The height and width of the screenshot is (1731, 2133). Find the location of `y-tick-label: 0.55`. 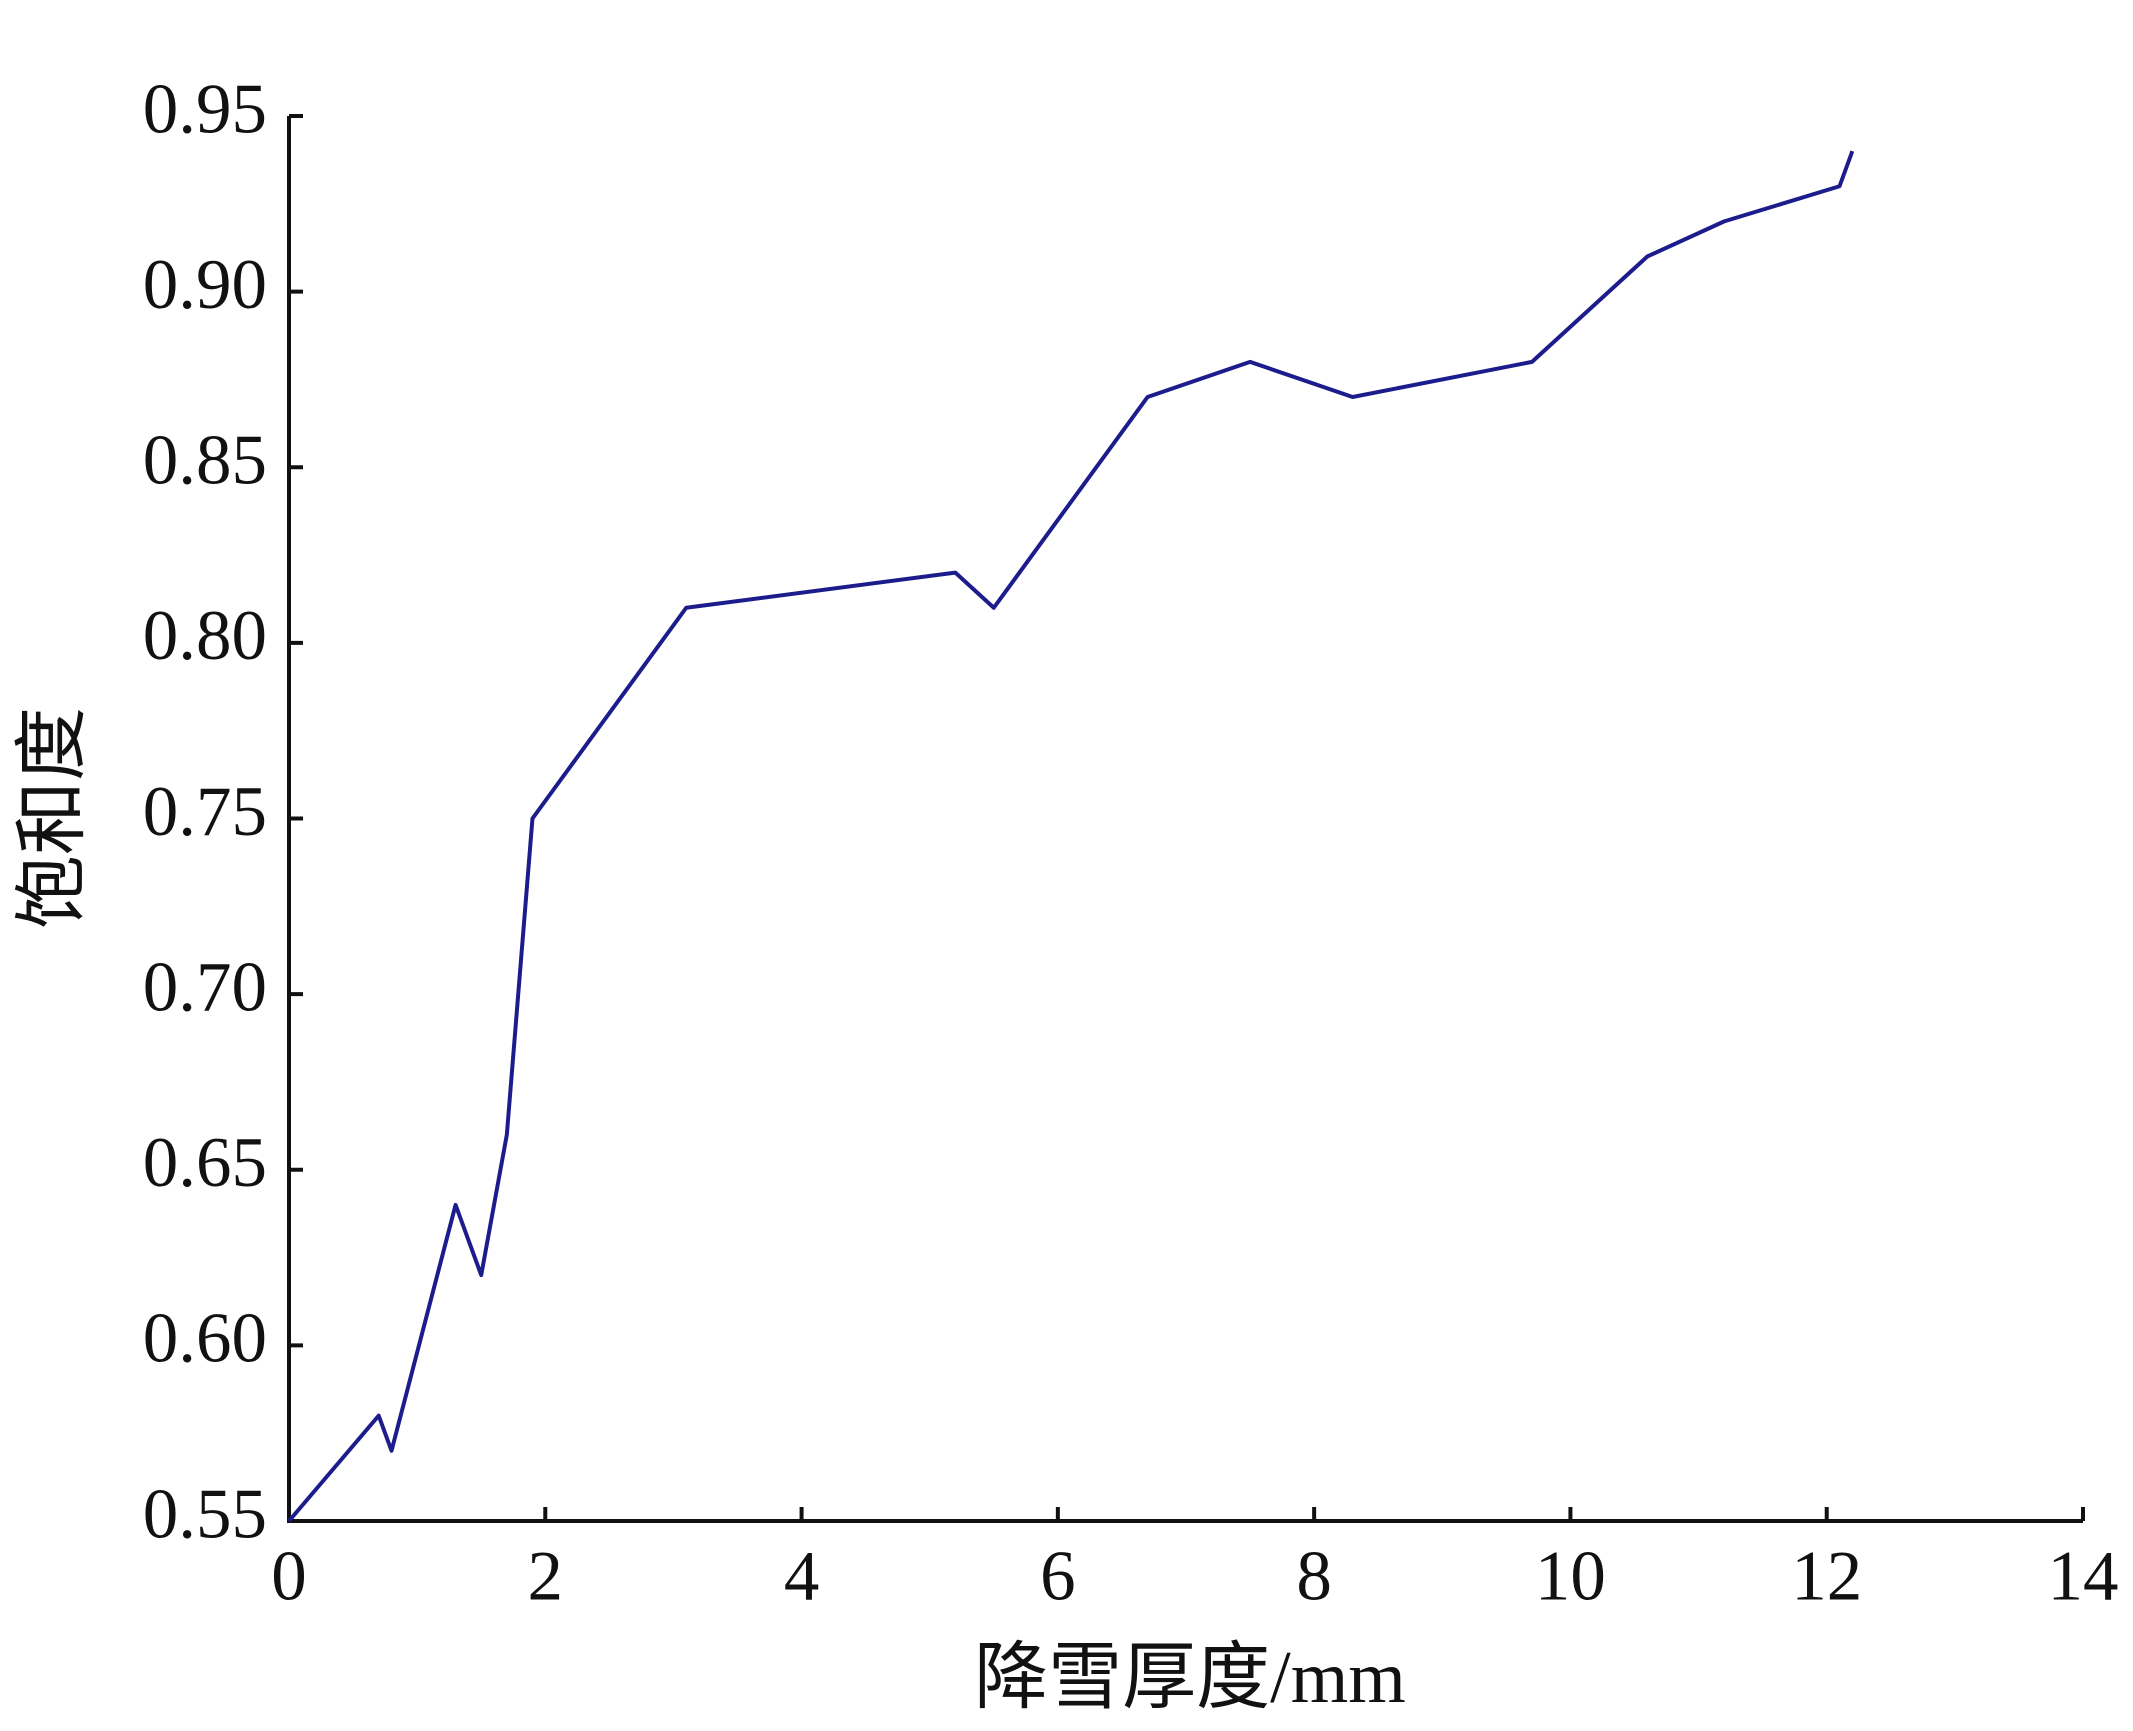

y-tick-label: 0.55 is located at coordinates (205, 1514).